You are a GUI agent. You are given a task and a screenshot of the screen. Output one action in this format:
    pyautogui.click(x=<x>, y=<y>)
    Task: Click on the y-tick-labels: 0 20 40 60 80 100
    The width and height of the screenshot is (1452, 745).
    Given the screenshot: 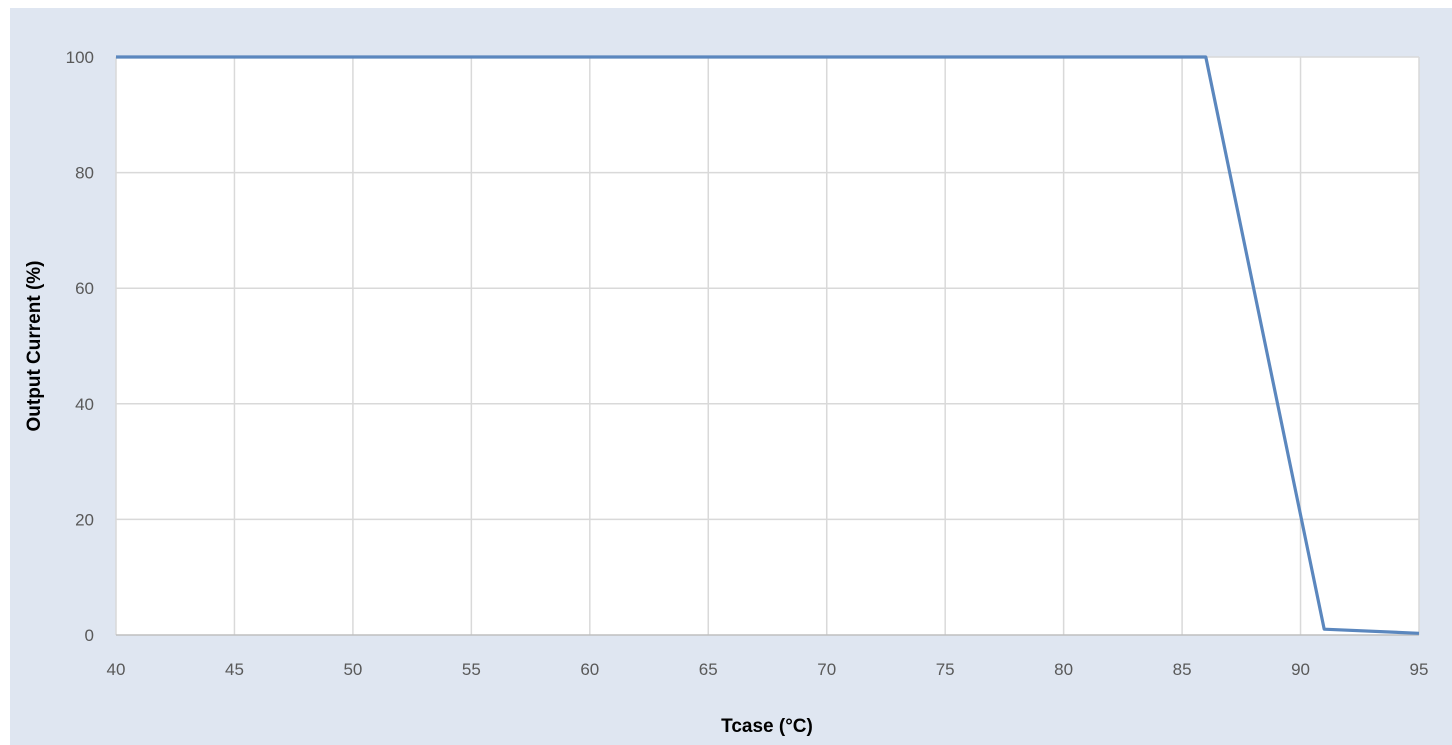 What is the action you would take?
    pyautogui.click(x=80, y=346)
    